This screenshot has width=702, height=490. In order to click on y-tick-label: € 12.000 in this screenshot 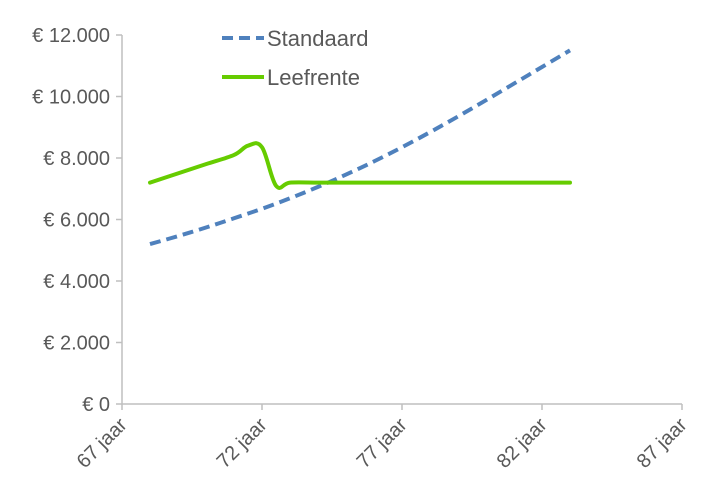, I will do `click(71, 36)`.